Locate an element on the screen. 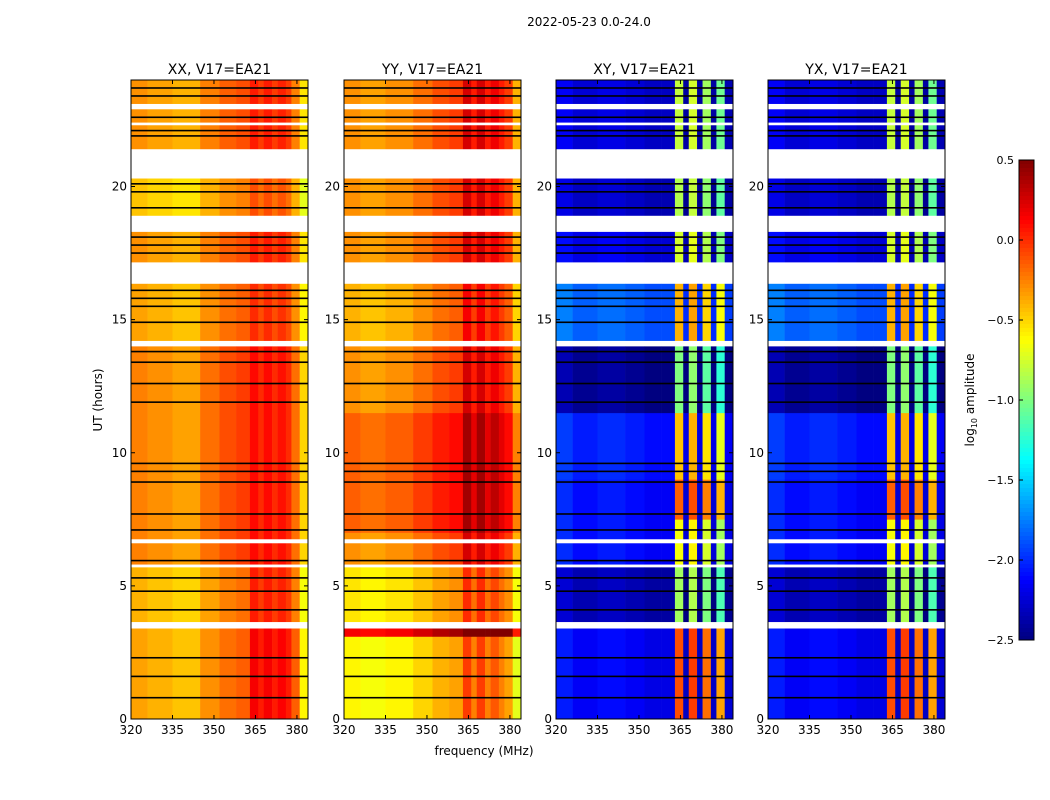  y-tick-label: 10 is located at coordinates (756, 453).